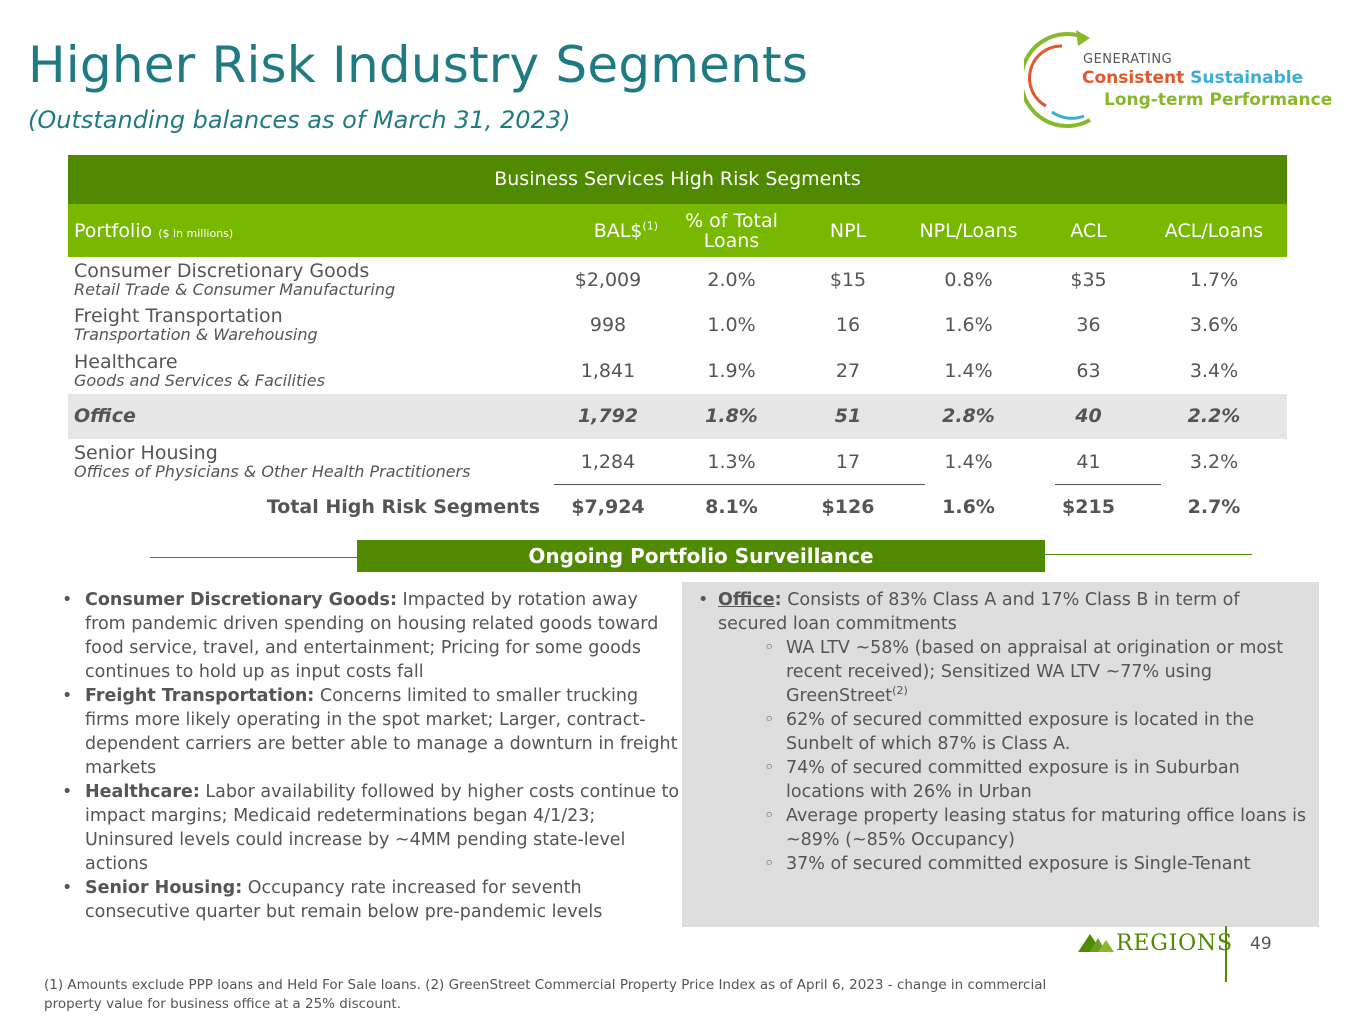 The image size is (1365, 1024). I want to click on total-divider-line-acl, so click(1108, 484).